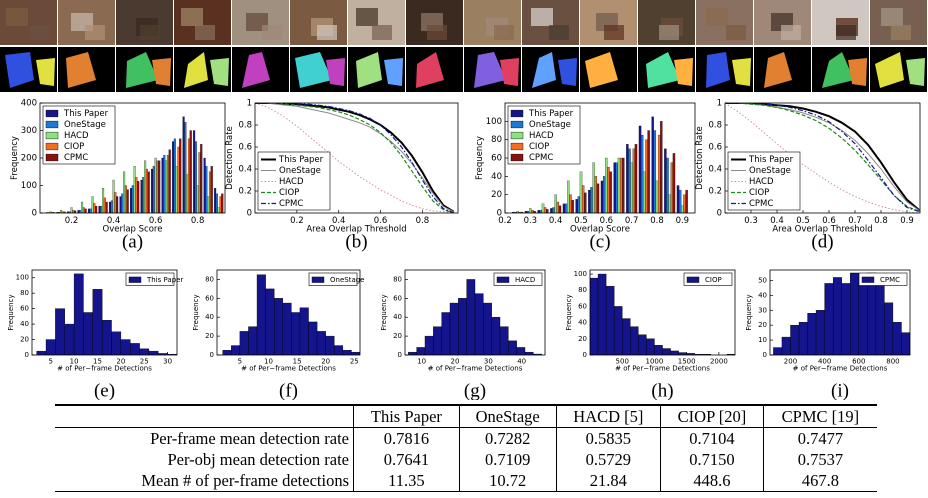  Describe the element at coordinates (819, 481) in the screenshot. I see `table-cell: 467.8` at that location.